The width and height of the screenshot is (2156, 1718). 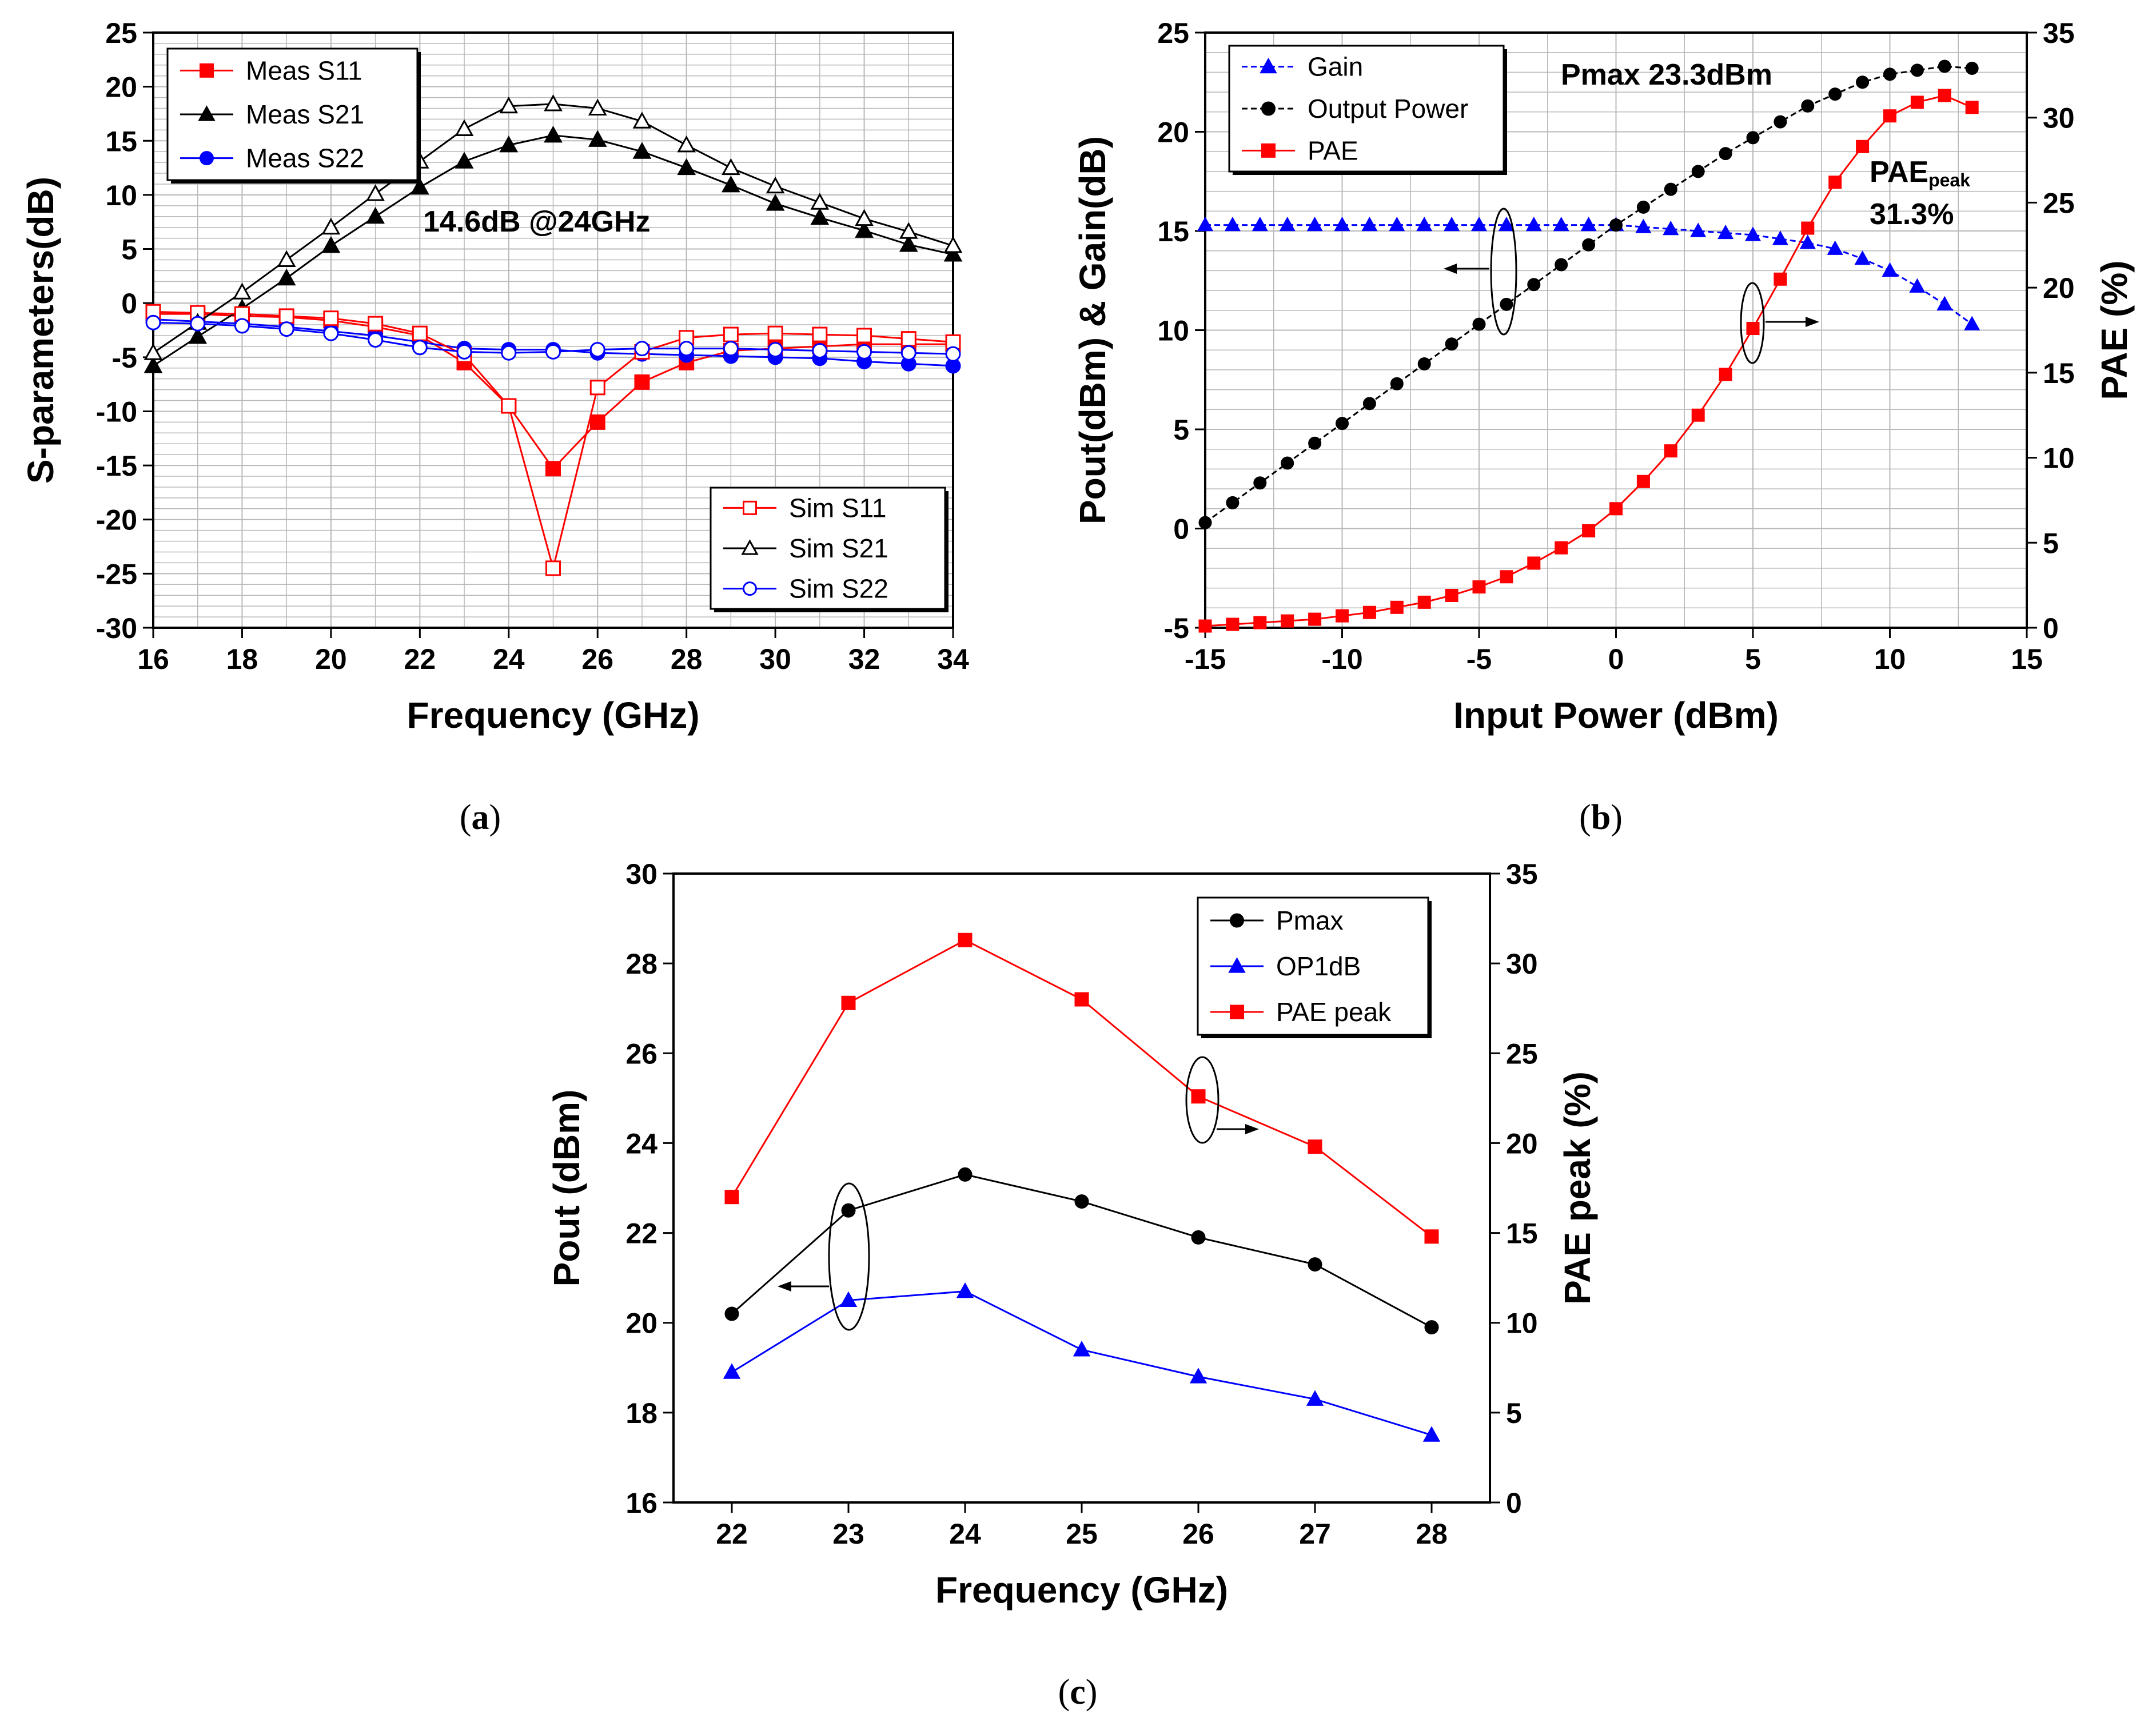 I want to click on x-tick-label: 15, so click(x=2027, y=659).